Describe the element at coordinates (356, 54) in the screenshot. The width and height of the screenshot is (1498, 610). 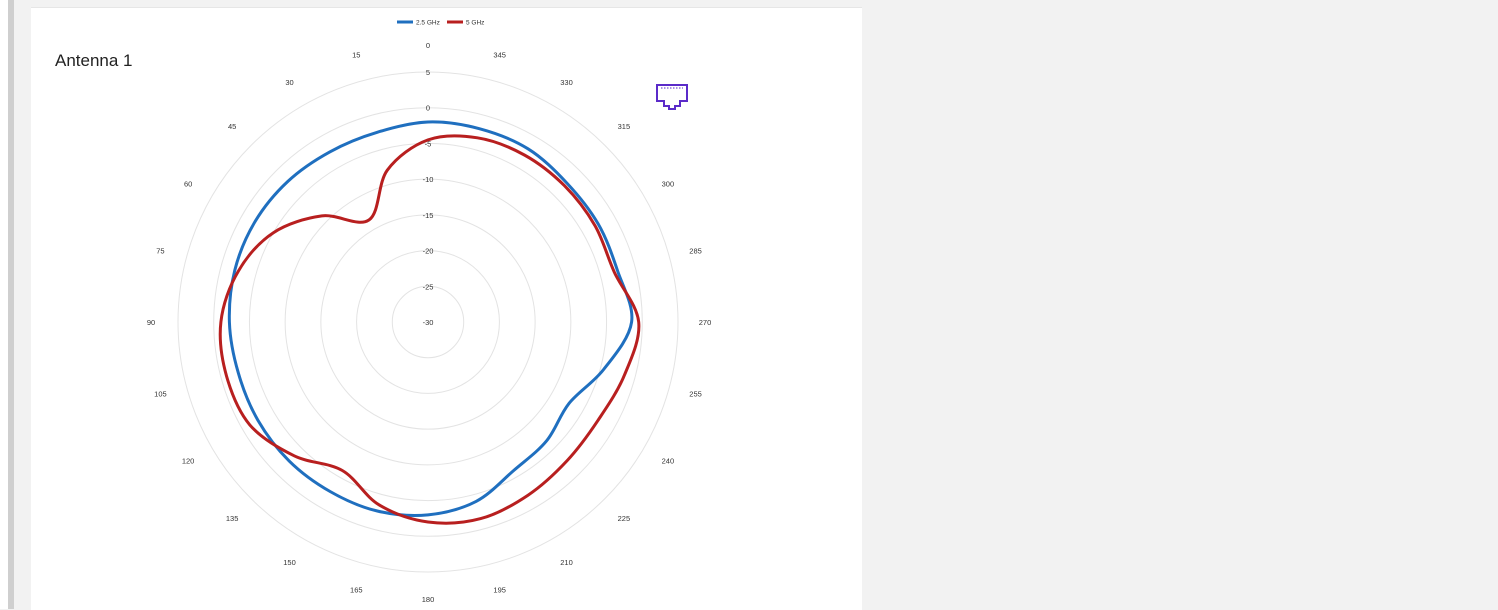
I see `angle-tick-label: 15` at that location.